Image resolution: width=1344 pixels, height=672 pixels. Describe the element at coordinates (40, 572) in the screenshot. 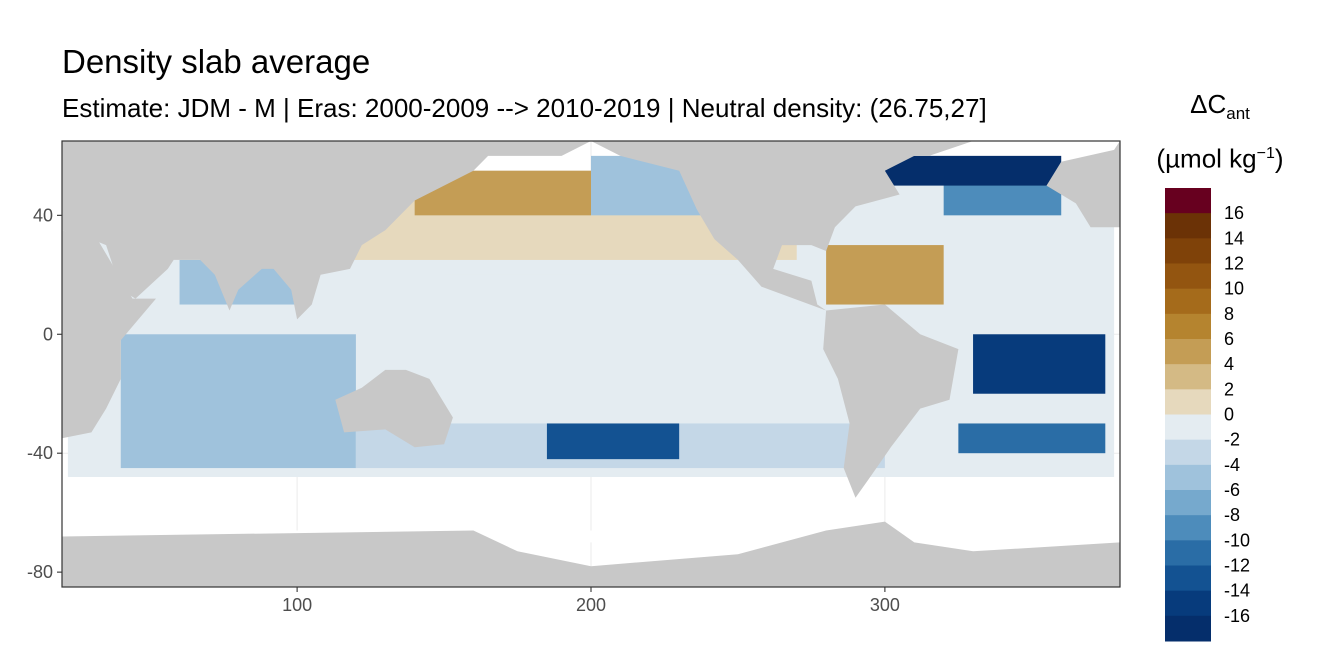

I see `y-tick-label: -80` at that location.